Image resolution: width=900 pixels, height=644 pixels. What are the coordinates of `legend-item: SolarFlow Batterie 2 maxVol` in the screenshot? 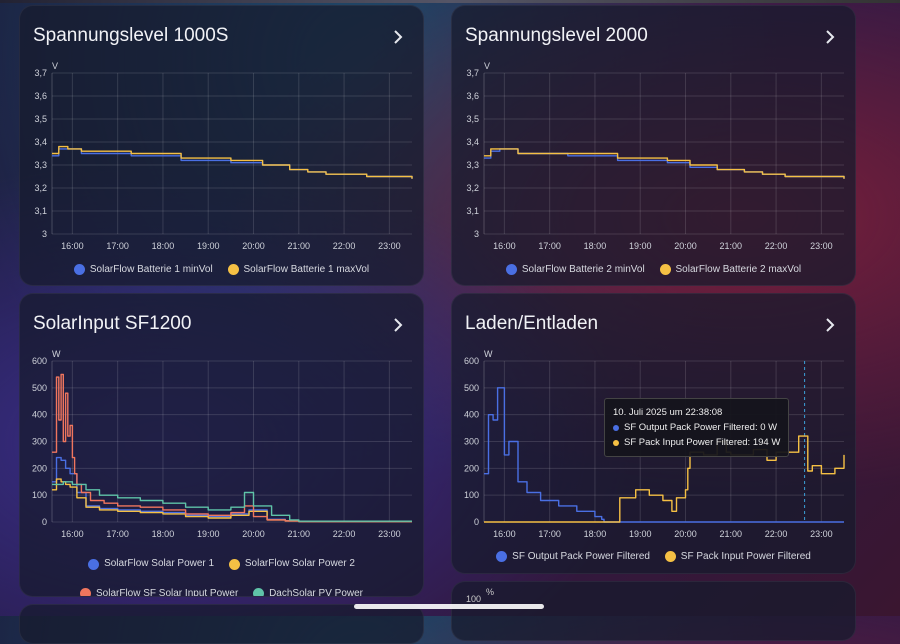 It's located at (730, 269).